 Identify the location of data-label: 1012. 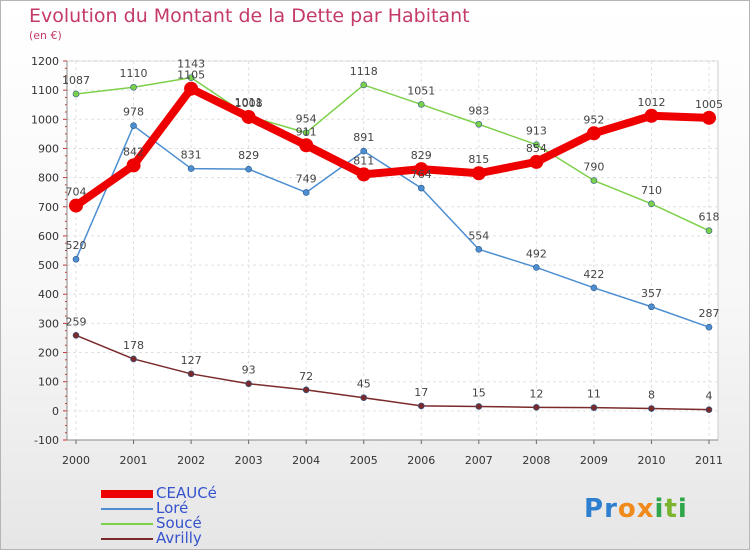
(651, 102).